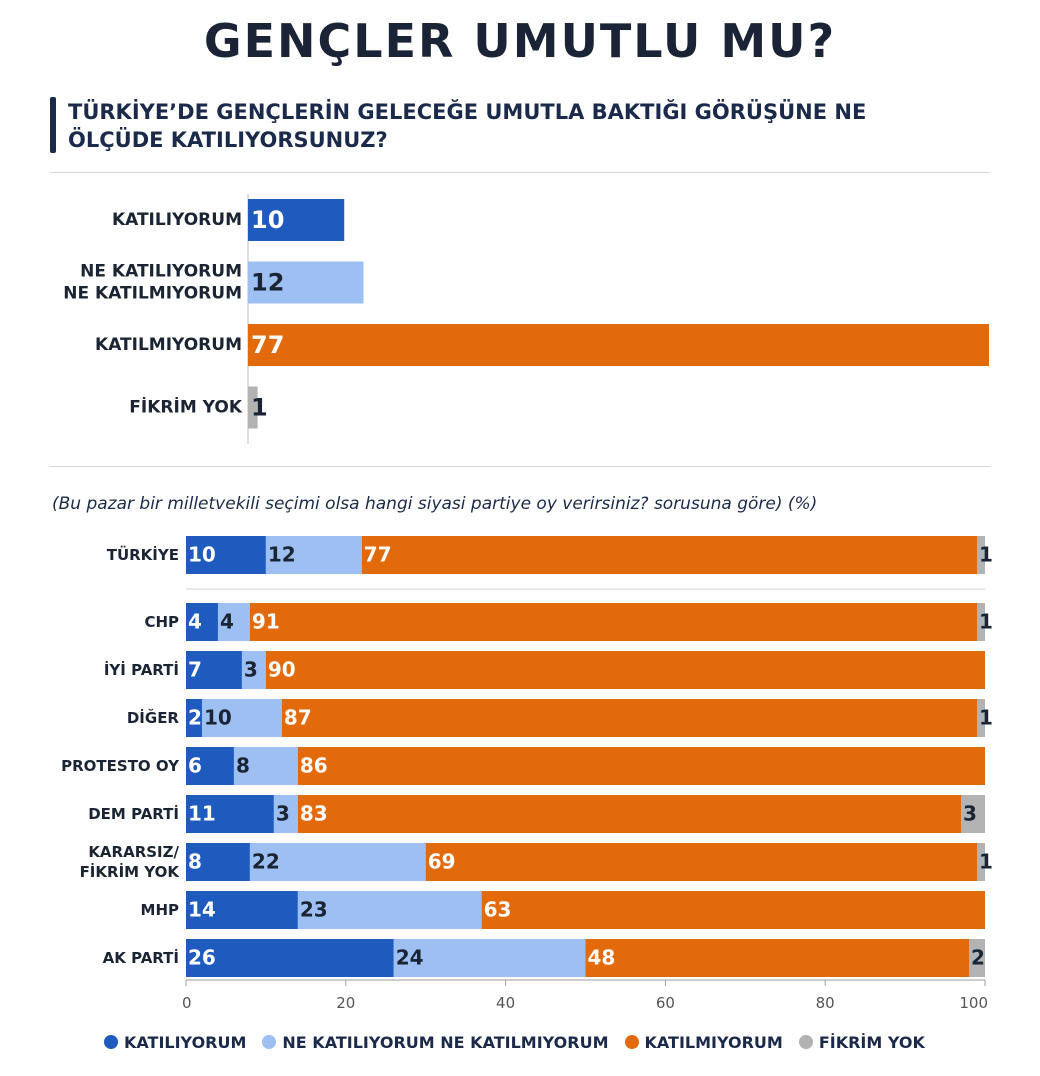 The height and width of the screenshot is (1076, 1040). I want to click on chart2-x-tick-label-0: 0, so click(187, 1003).